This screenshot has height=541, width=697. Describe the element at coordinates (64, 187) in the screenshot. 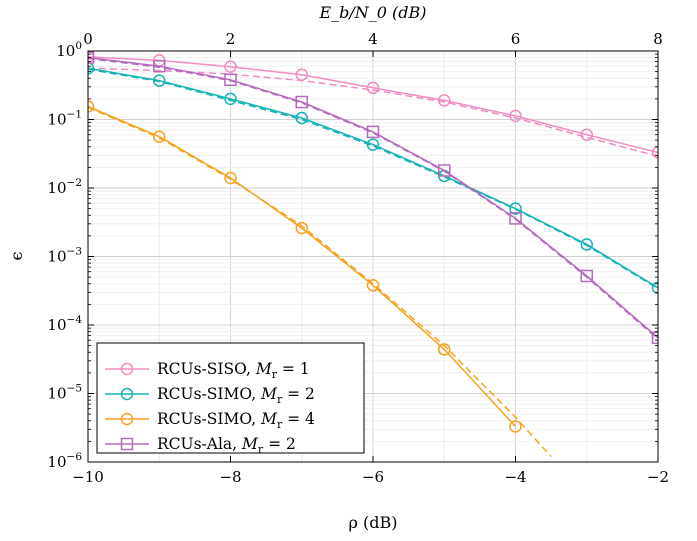

I see `y-tick-label: 10⁻²` at that location.